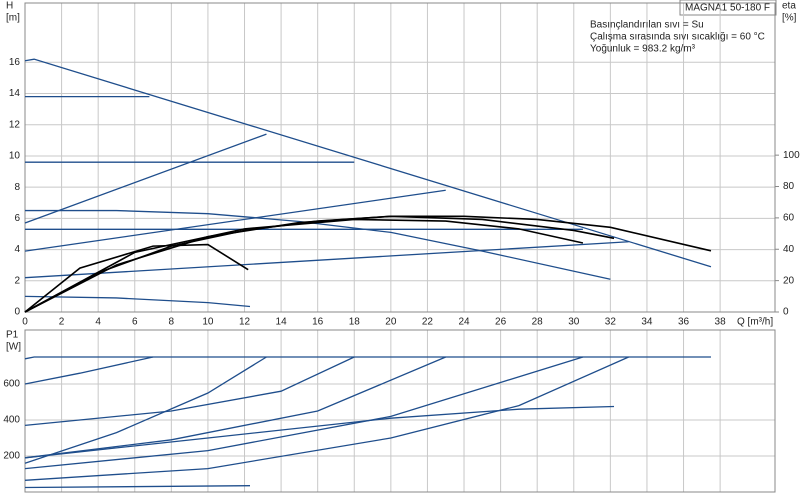 The width and height of the screenshot is (803, 500). Describe the element at coordinates (791, 155) in the screenshot. I see `y2-tick-label: 100` at that location.